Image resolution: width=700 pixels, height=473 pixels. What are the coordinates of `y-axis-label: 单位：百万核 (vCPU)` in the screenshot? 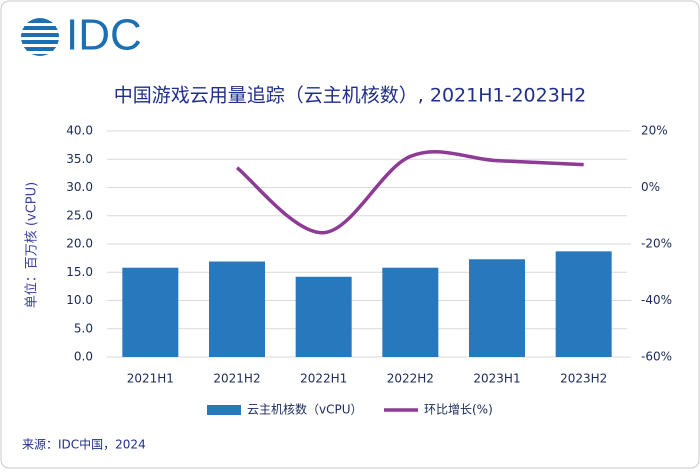 It's located at (32, 245).